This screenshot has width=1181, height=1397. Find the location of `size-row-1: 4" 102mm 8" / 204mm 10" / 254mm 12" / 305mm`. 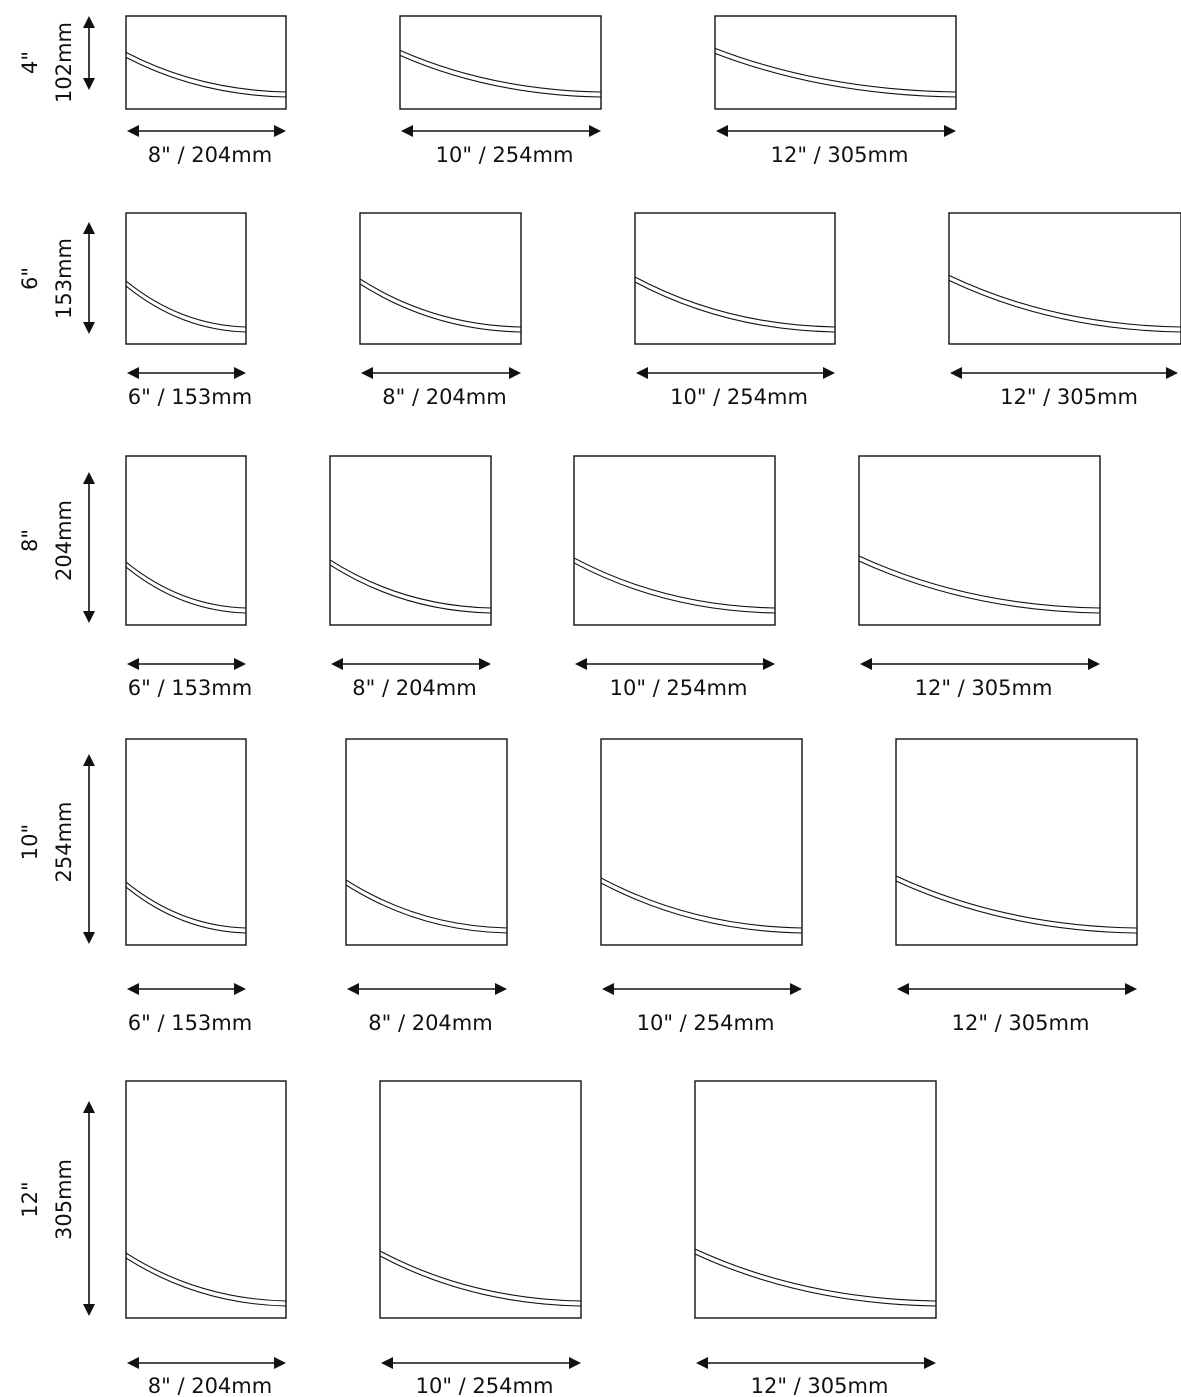

size-row-1: 4" 102mm 8" / 204mm 10" / 254mm 12" / 305mm is located at coordinates (487, 91).